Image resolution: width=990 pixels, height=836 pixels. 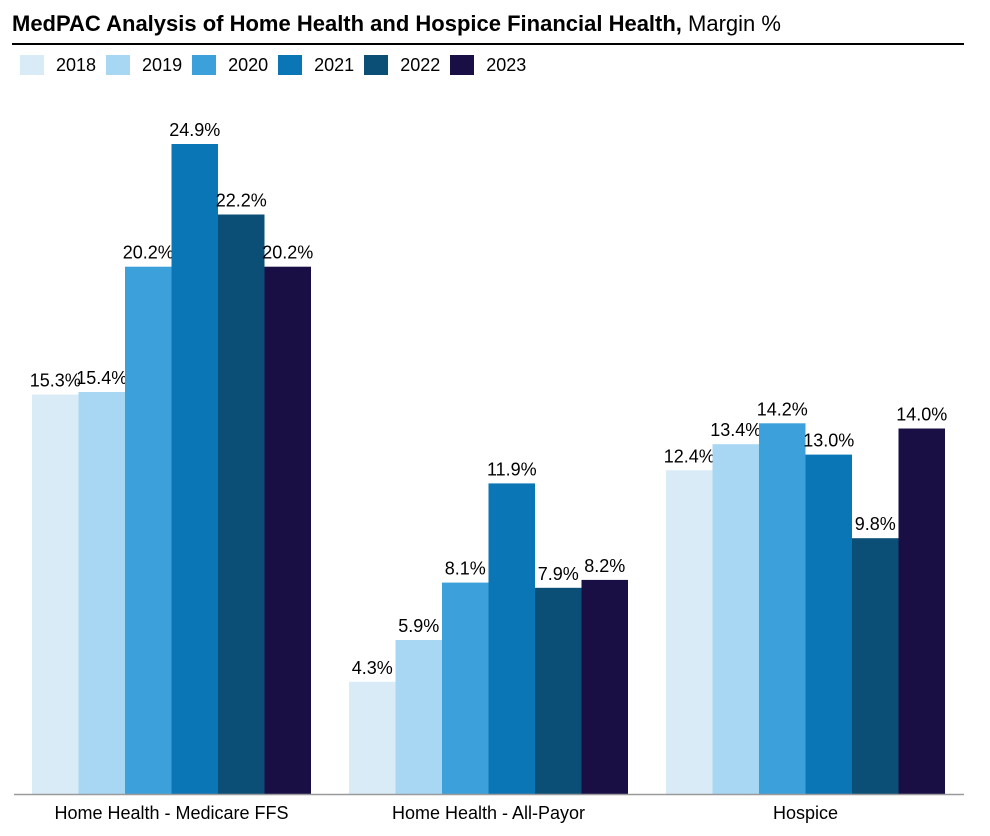 I want to click on legend-item-2022: 2022, so click(x=402, y=65).